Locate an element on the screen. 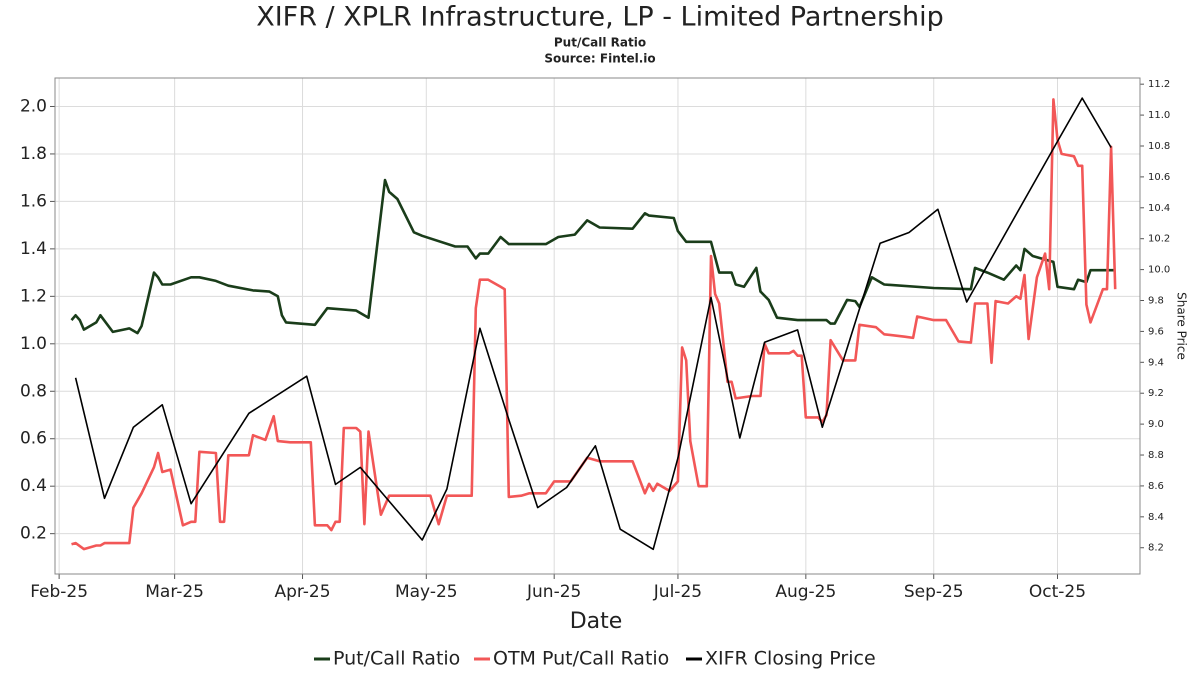  x-tick-label: Oct-25 is located at coordinates (1057, 592).